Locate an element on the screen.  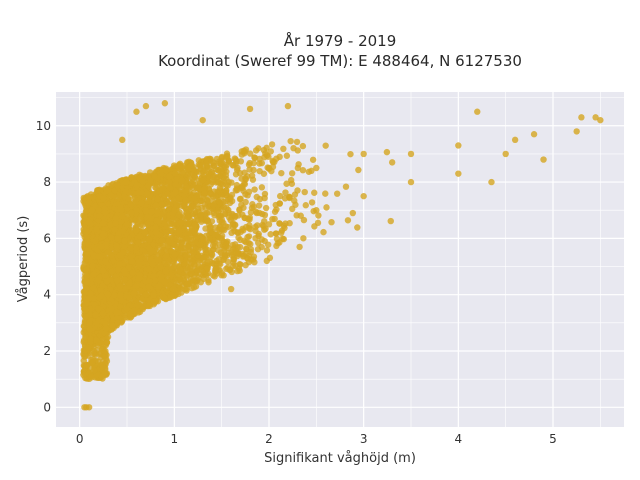
y-tick-label: 0 is located at coordinates (47, 407).